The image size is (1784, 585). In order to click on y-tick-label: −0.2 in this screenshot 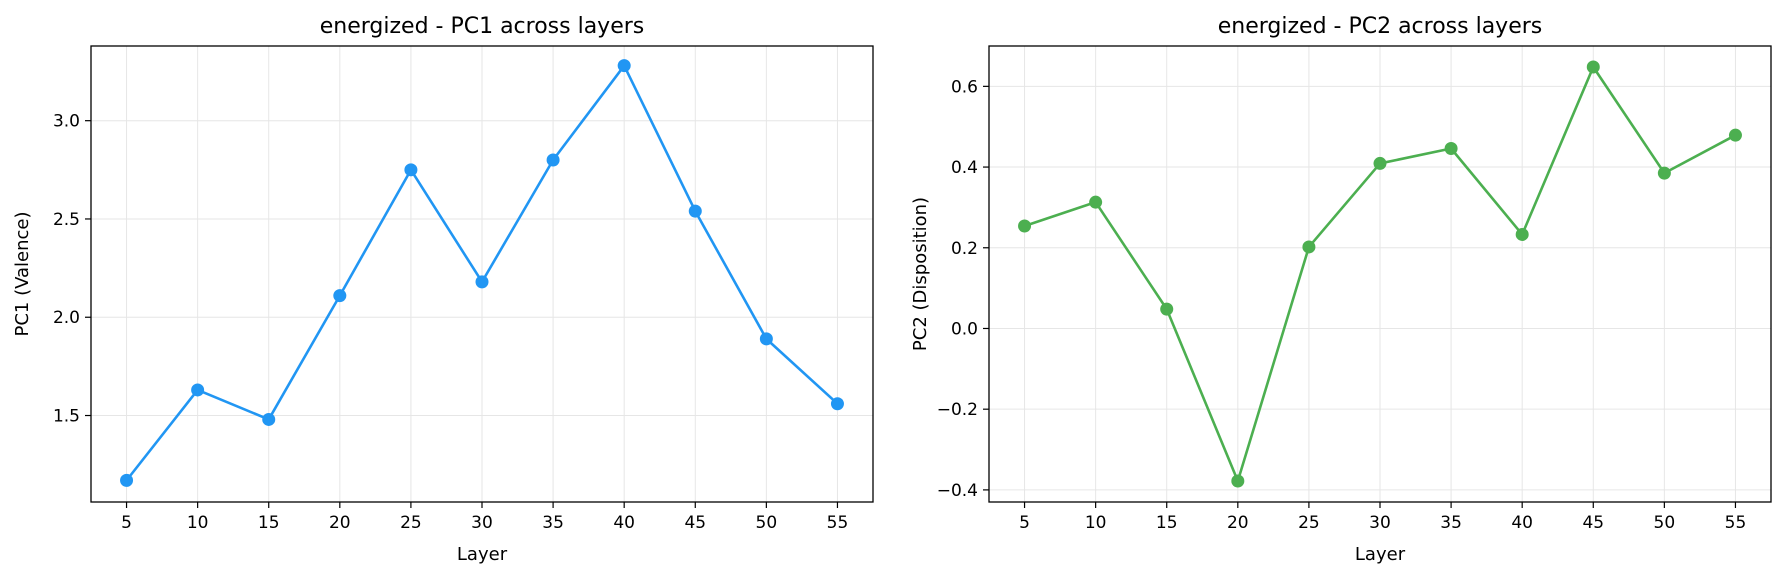, I will do `click(957, 410)`.